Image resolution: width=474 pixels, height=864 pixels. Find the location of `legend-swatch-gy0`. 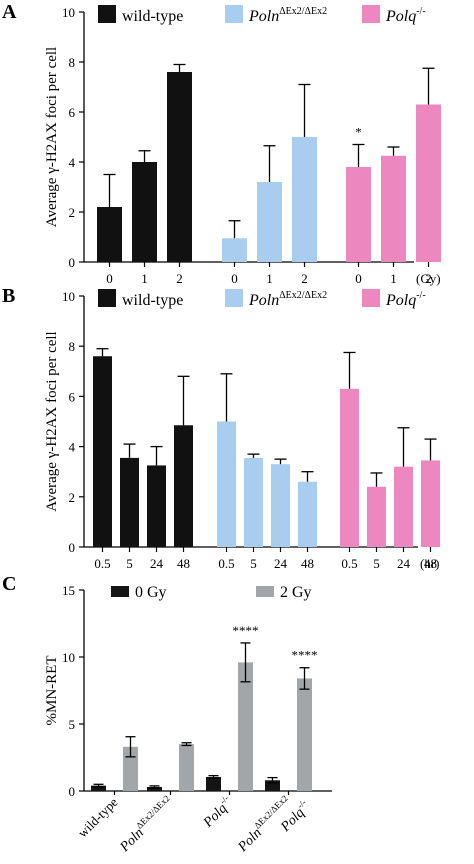

legend-swatch-gy0 is located at coordinates (120, 591).